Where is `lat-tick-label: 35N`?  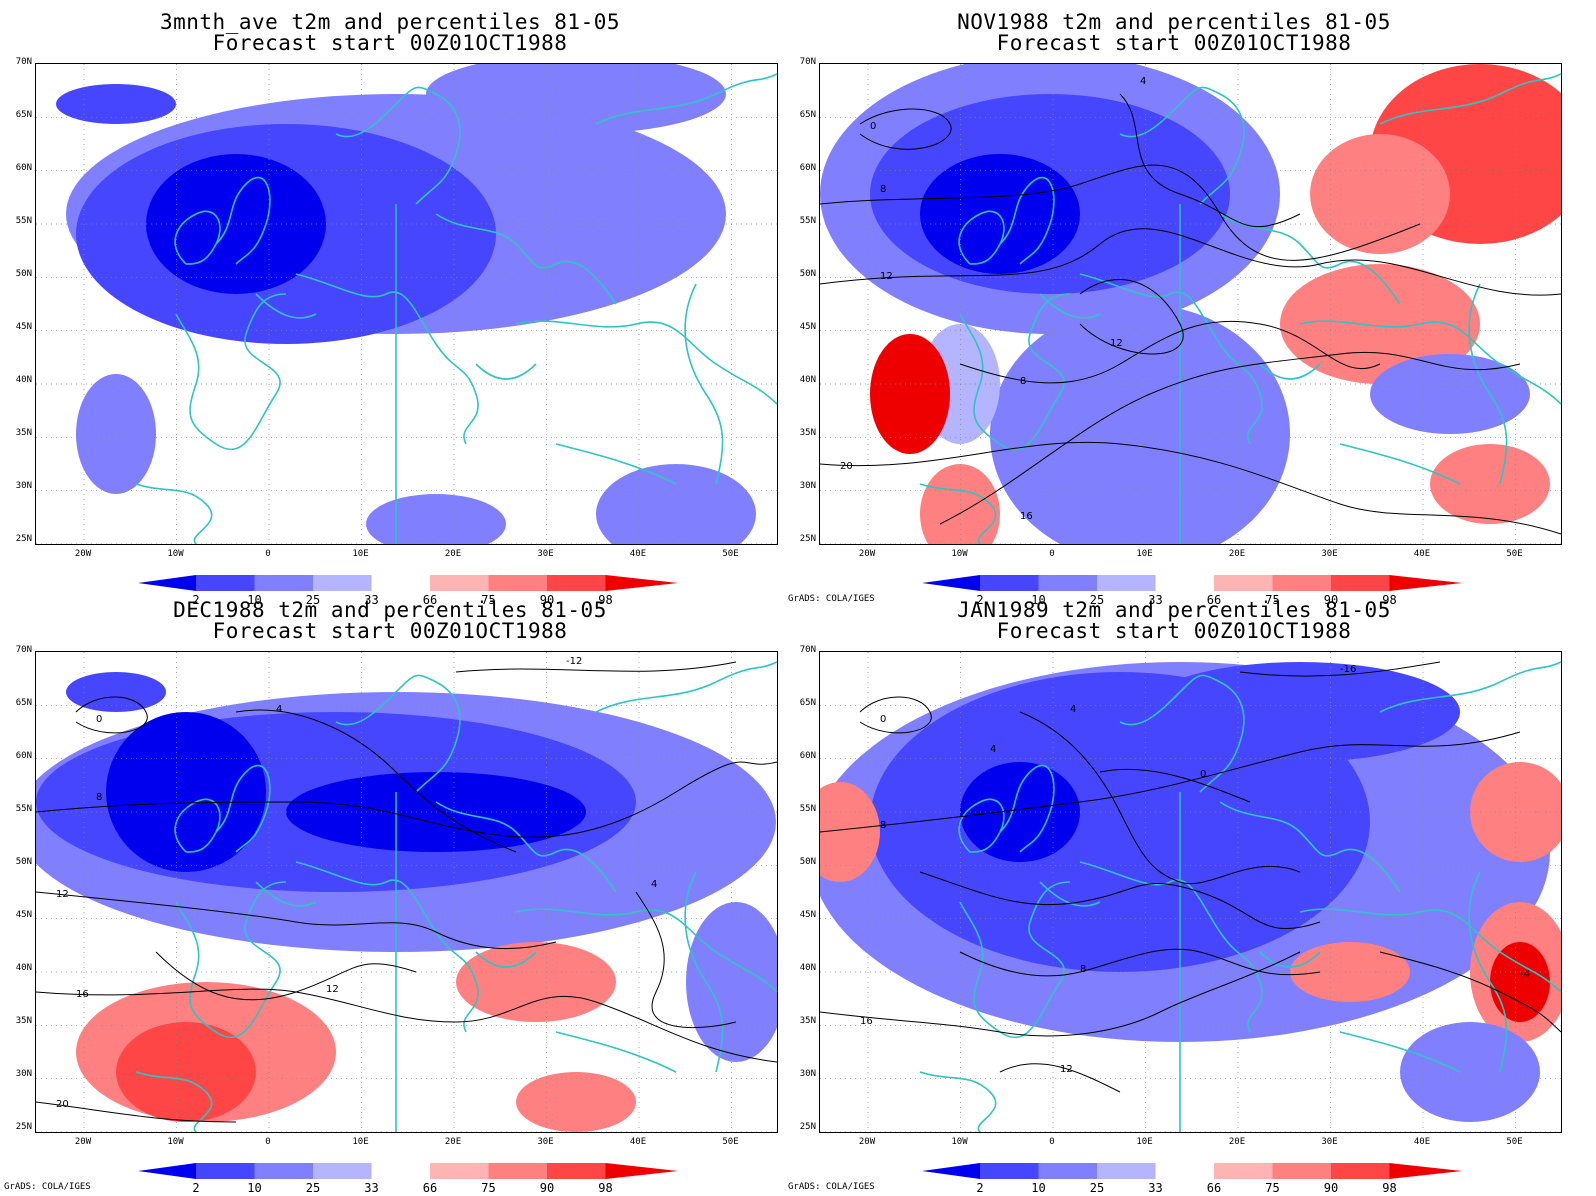 lat-tick-label: 35N is located at coordinates (807, 433).